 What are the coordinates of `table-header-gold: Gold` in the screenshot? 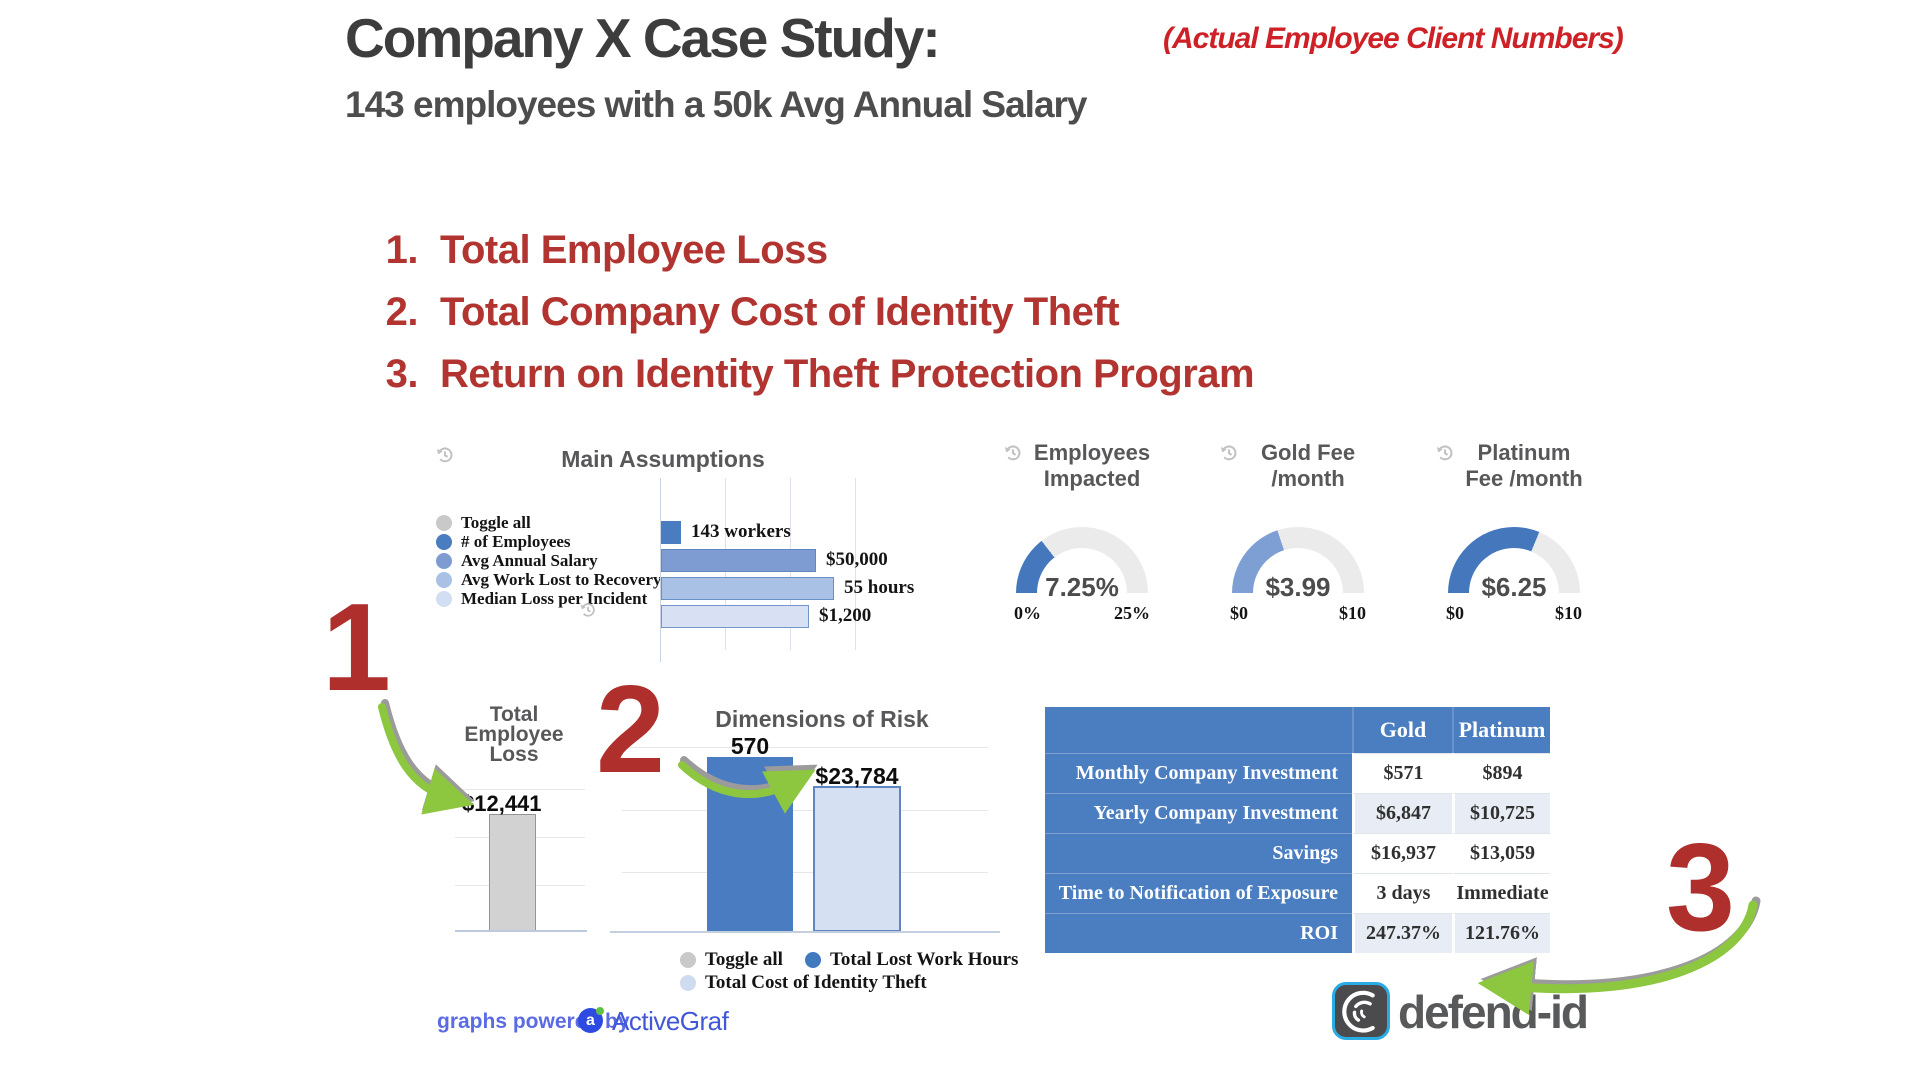 It's located at (1402, 730).